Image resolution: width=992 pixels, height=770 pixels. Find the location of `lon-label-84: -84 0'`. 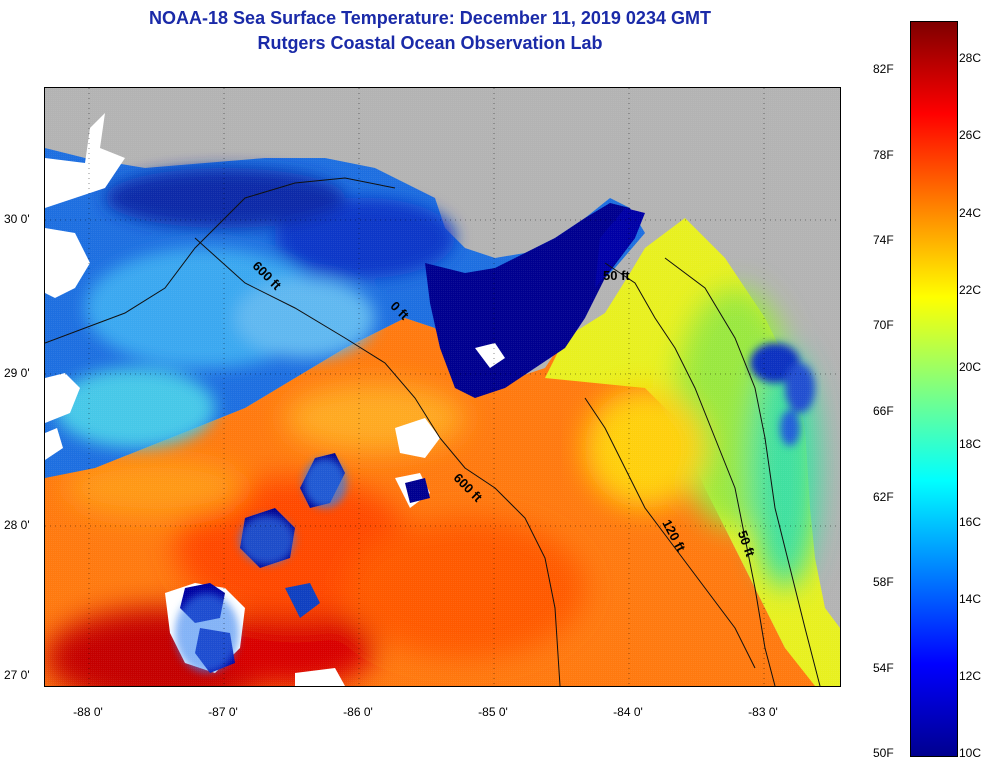

lon-label-84: -84 0' is located at coordinates (628, 712).